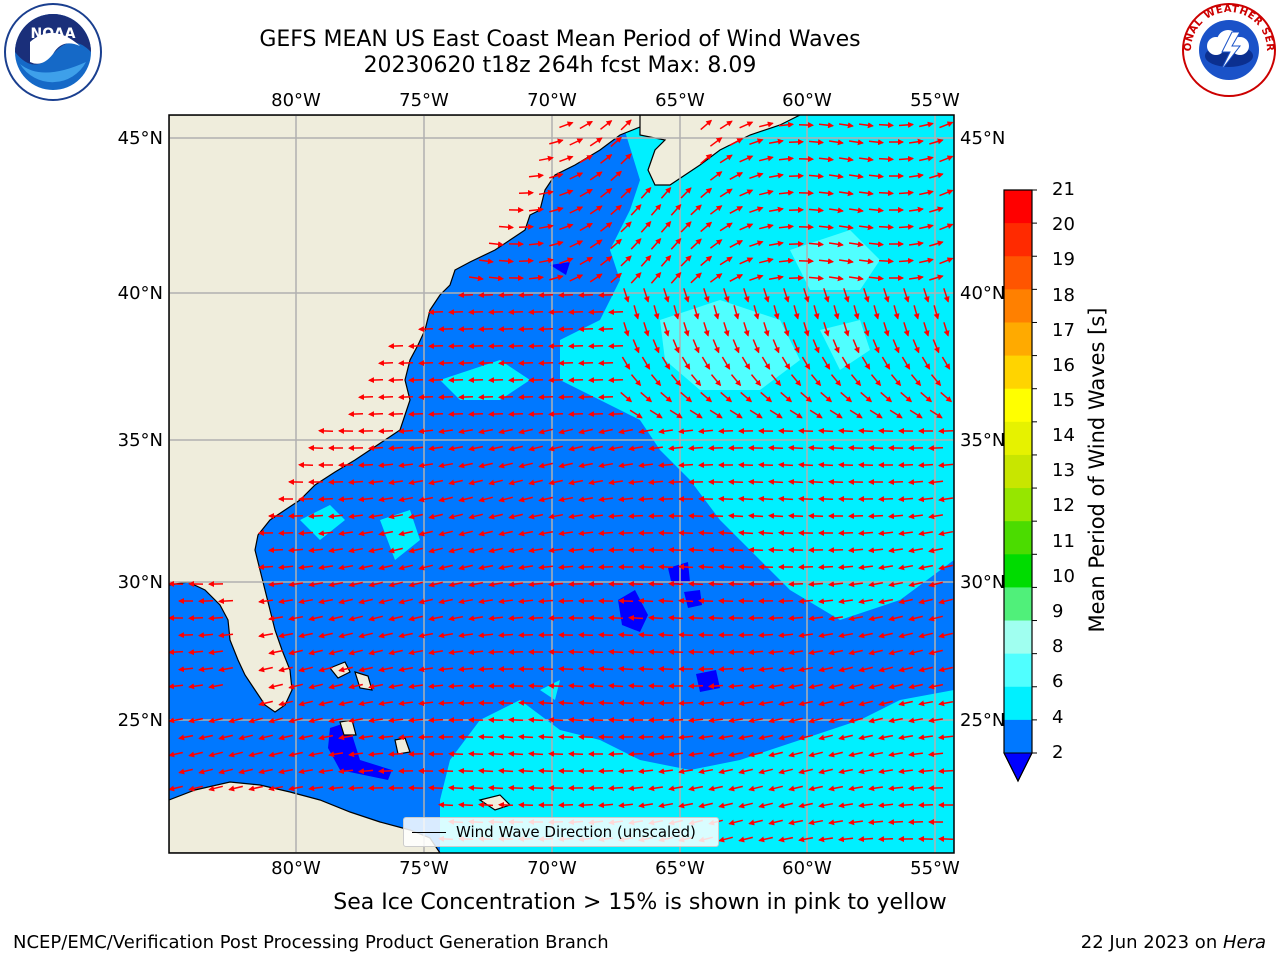  I want to click on lon-tick: 75°W, so click(424, 100).